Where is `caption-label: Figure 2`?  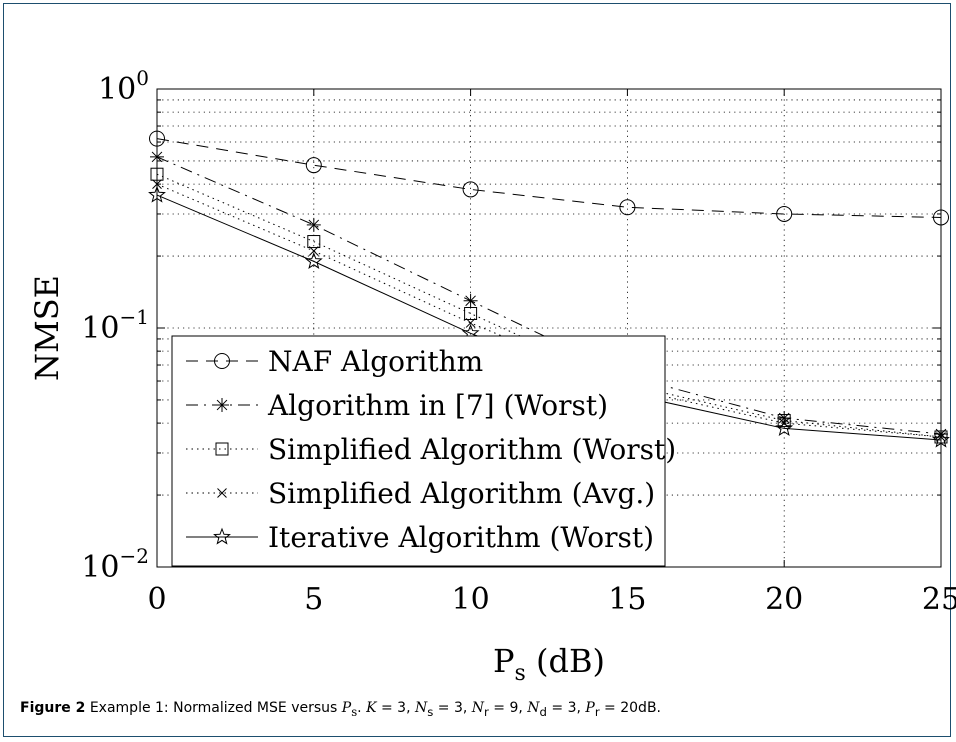 caption-label: Figure 2 is located at coordinates (53, 708).